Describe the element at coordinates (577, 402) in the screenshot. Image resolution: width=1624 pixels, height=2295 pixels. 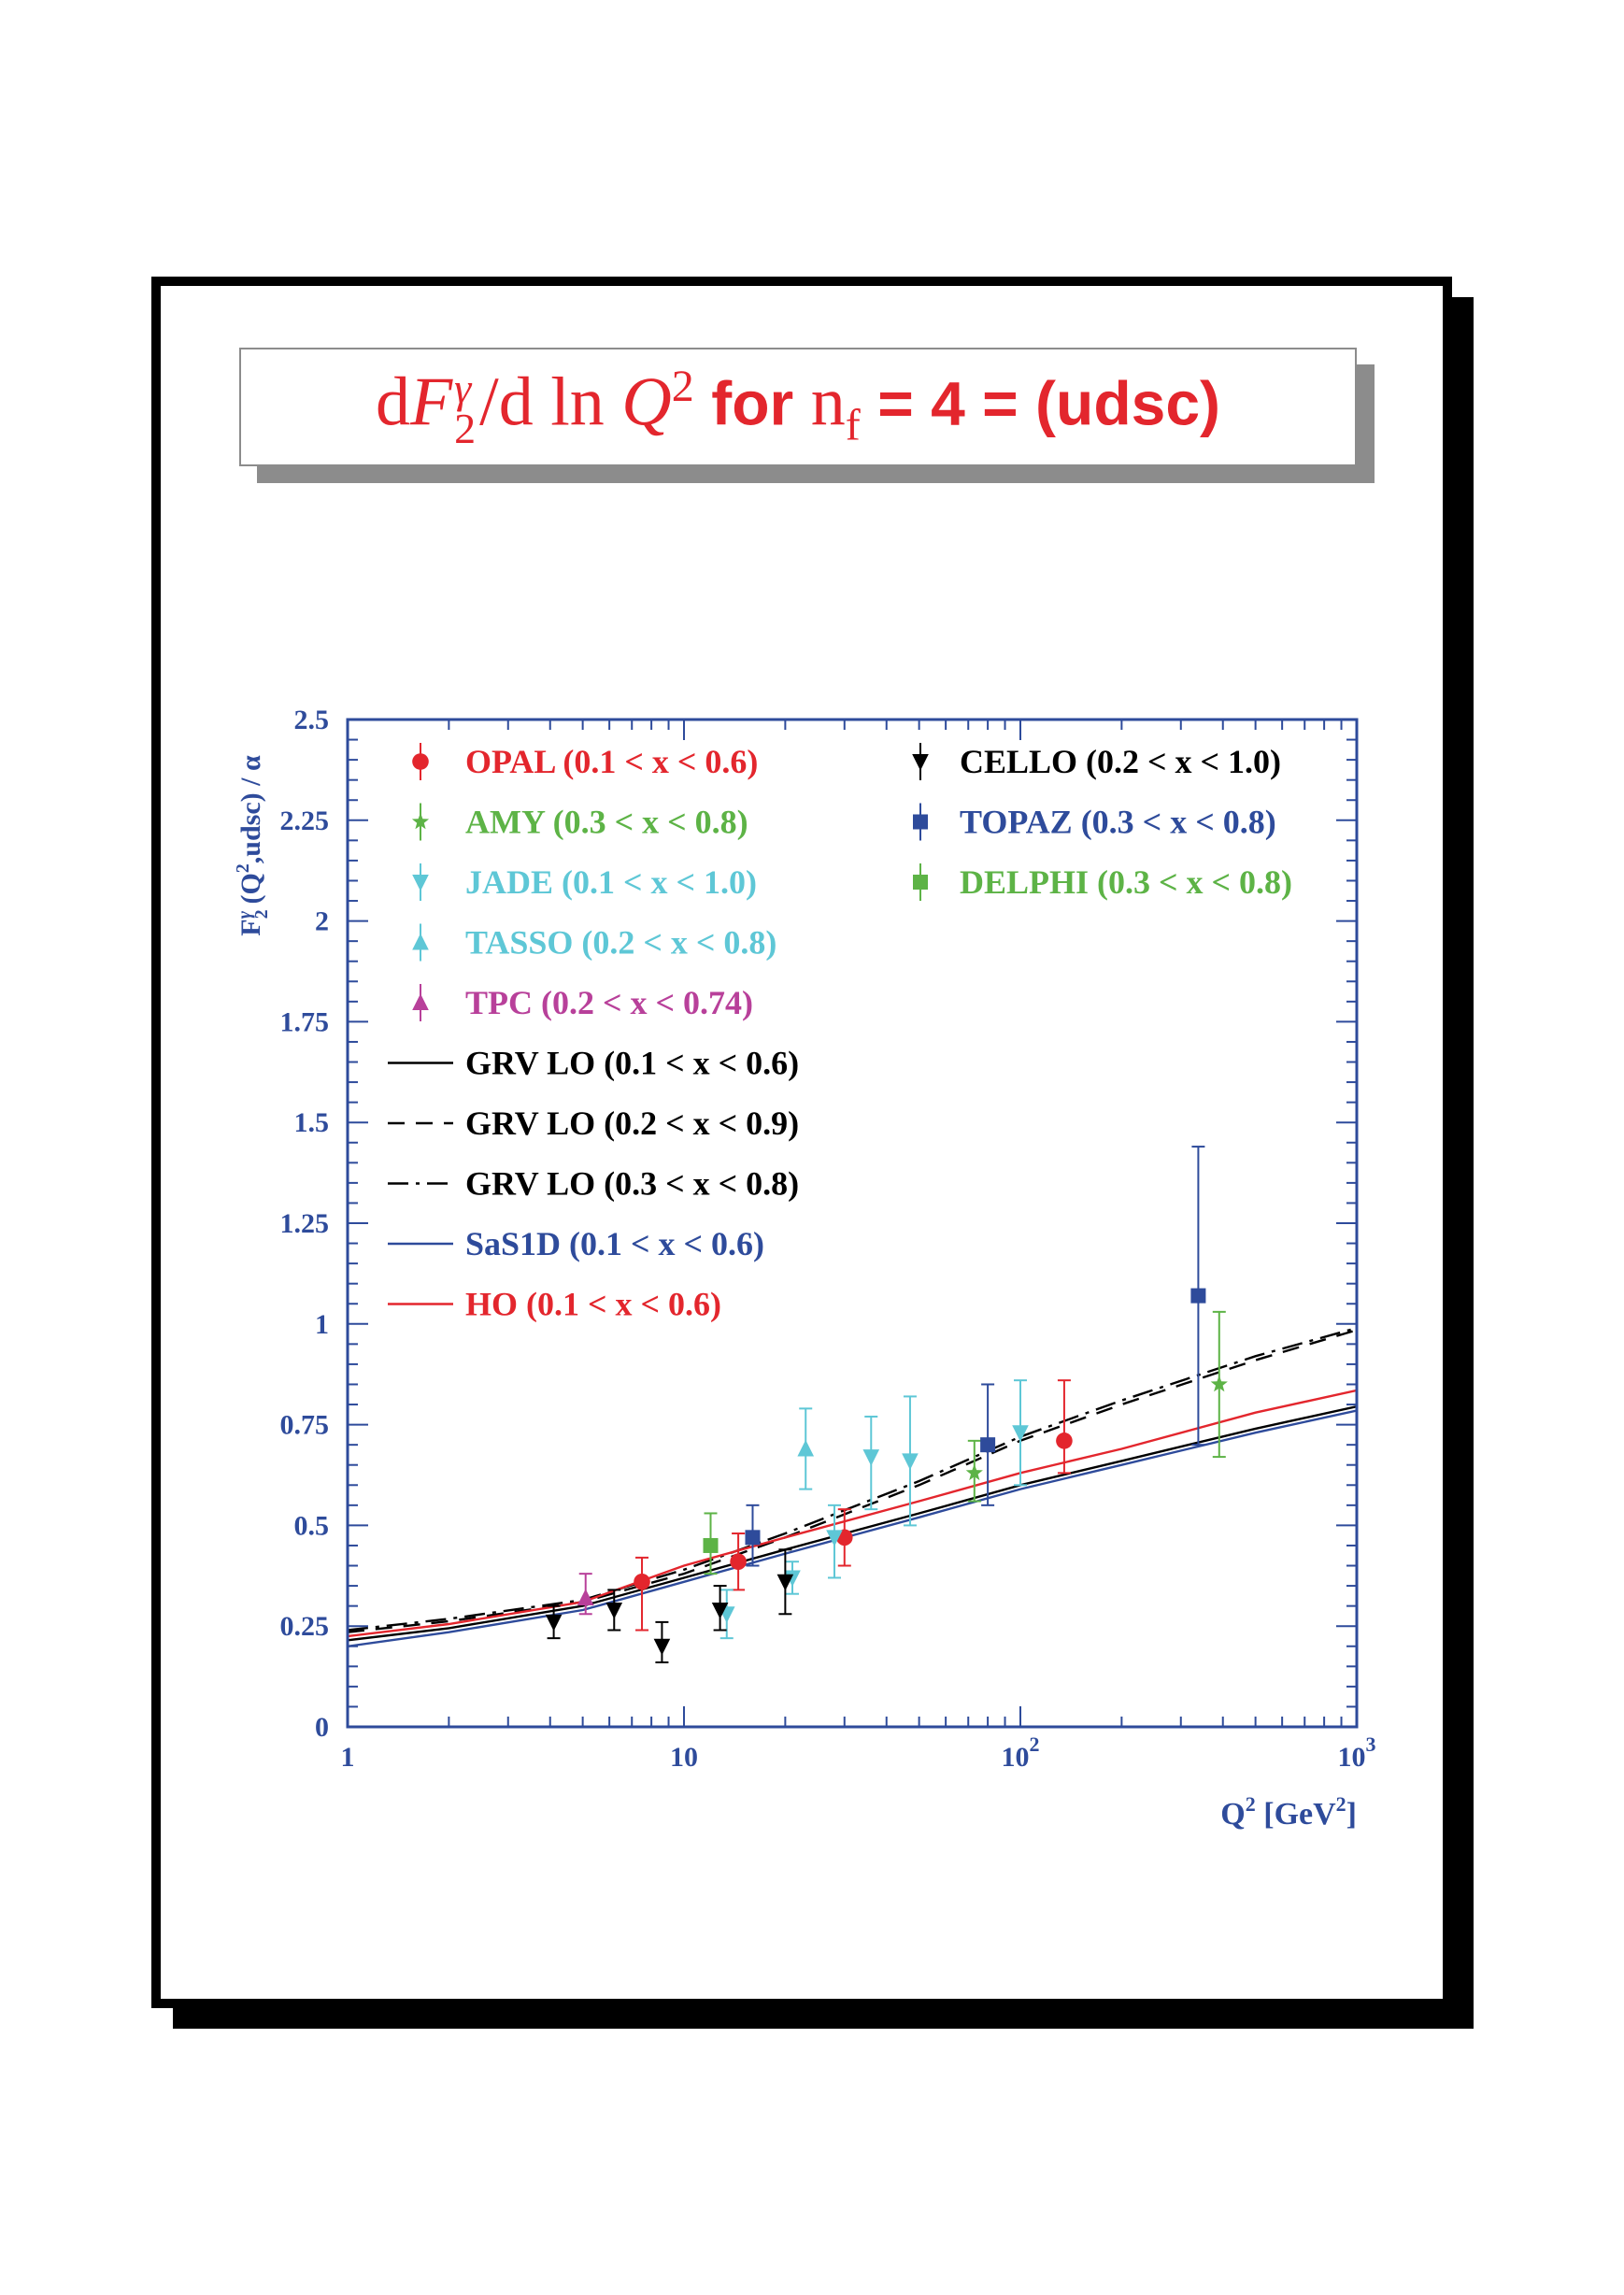
I see `title-ln: ln` at that location.